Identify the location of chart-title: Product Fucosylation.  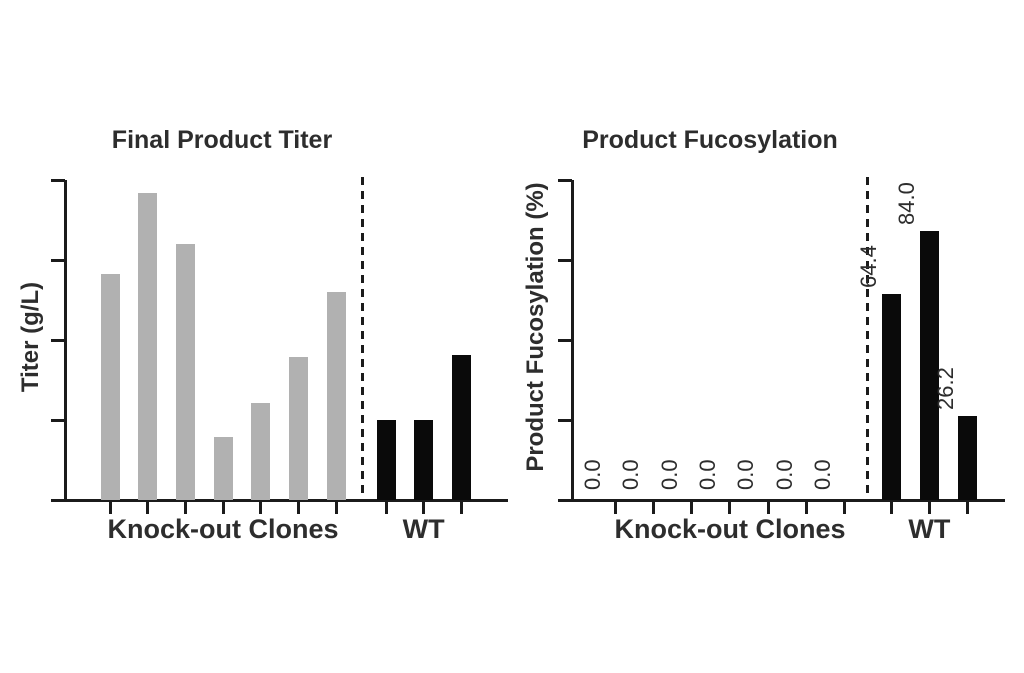
(710, 140).